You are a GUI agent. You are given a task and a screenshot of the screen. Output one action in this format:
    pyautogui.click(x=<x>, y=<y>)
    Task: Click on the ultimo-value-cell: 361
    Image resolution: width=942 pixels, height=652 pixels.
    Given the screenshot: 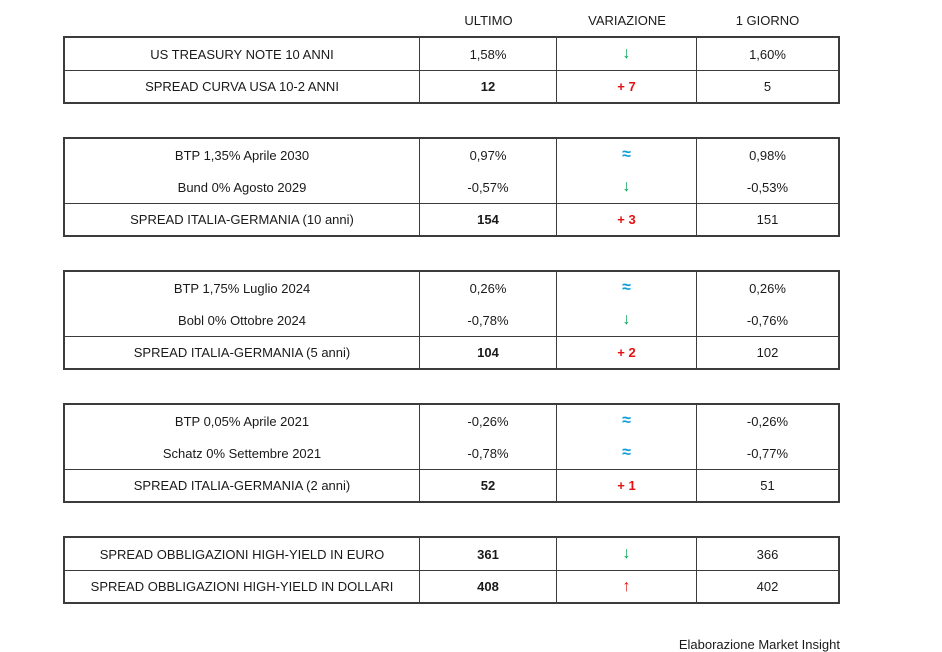 What is the action you would take?
    pyautogui.click(x=488, y=554)
    